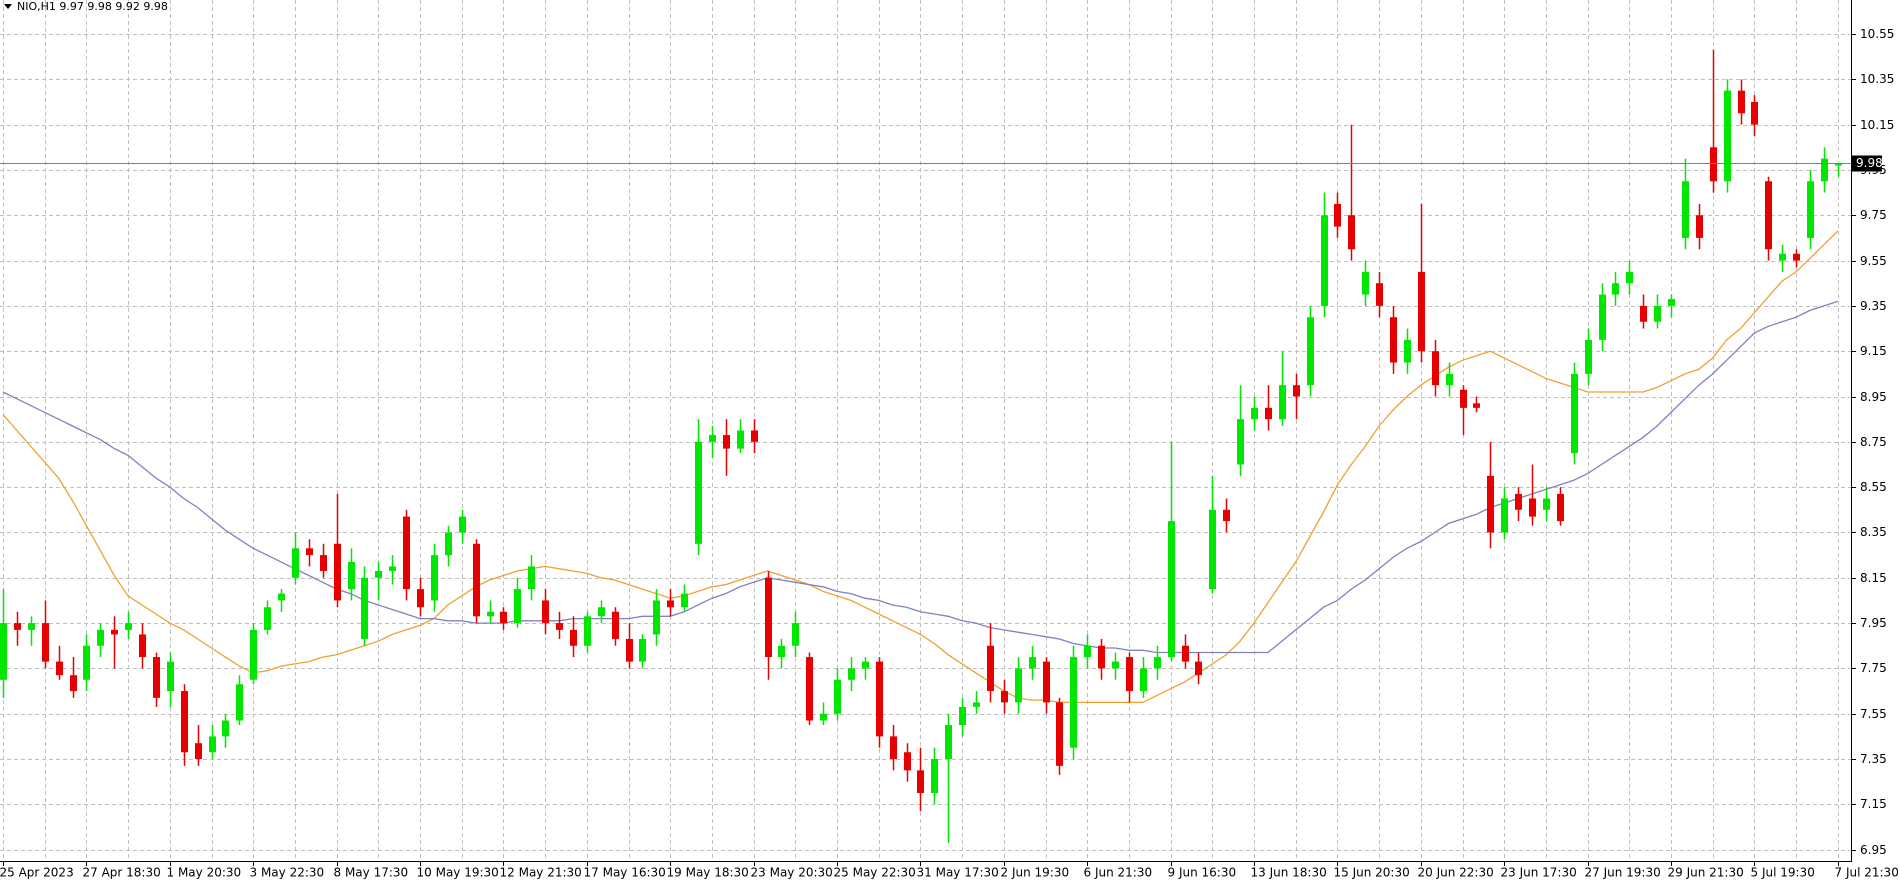 This screenshot has width=1900, height=884. Describe the element at coordinates (1877, 79) in the screenshot. I see `y-tick-label: 10.35` at that location.